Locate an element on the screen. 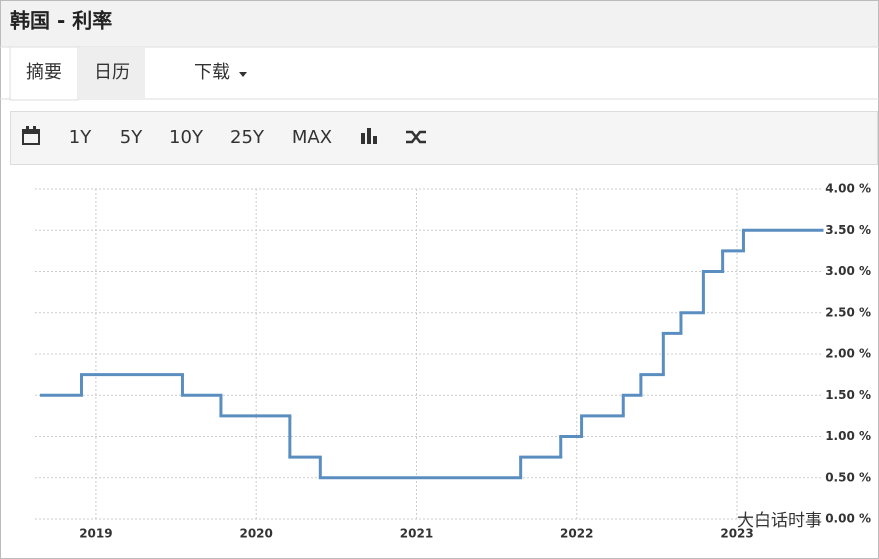 The height and width of the screenshot is (559, 879). x-tick-label: 2020 is located at coordinates (255, 534).